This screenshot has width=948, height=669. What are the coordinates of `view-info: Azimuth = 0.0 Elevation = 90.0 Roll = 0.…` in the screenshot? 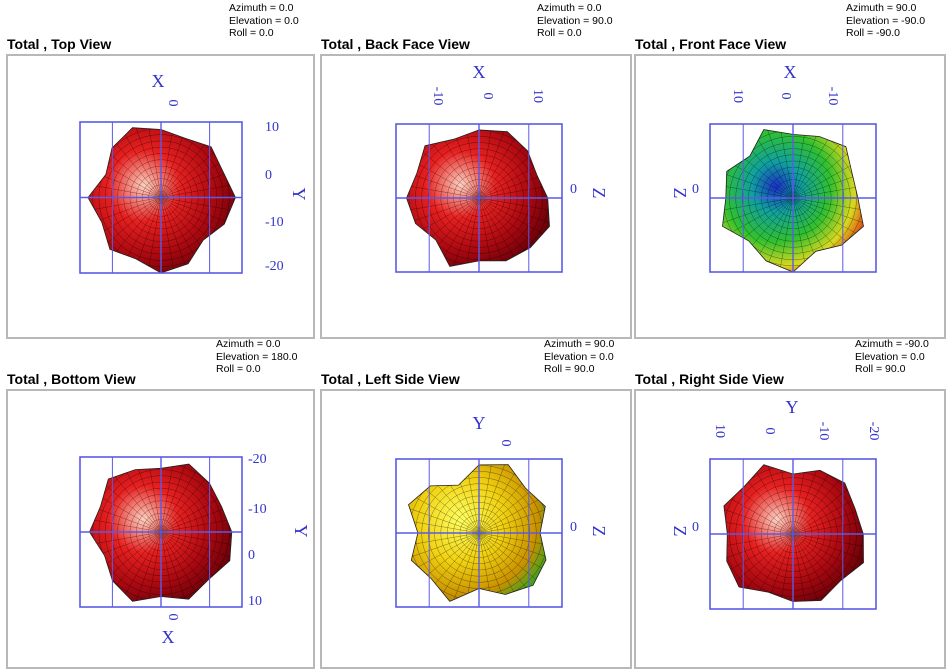 It's located at (575, 21).